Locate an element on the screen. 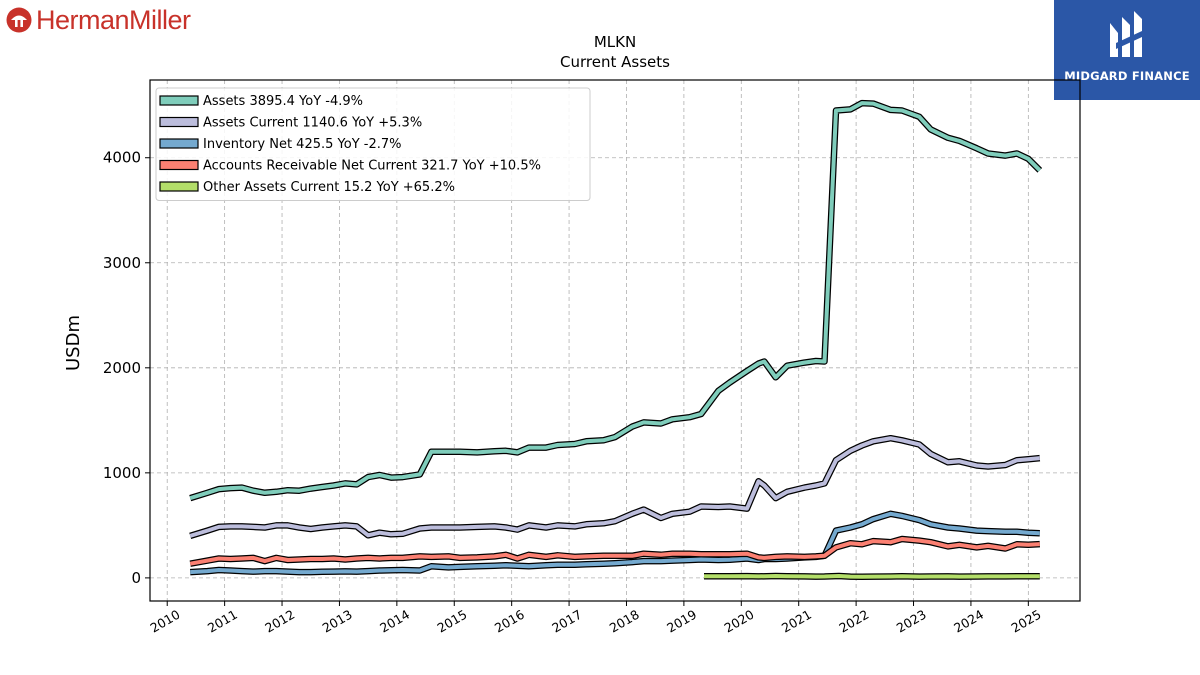 The width and height of the screenshot is (1200, 675). chart-subtitle: Current Assets is located at coordinates (615, 62).